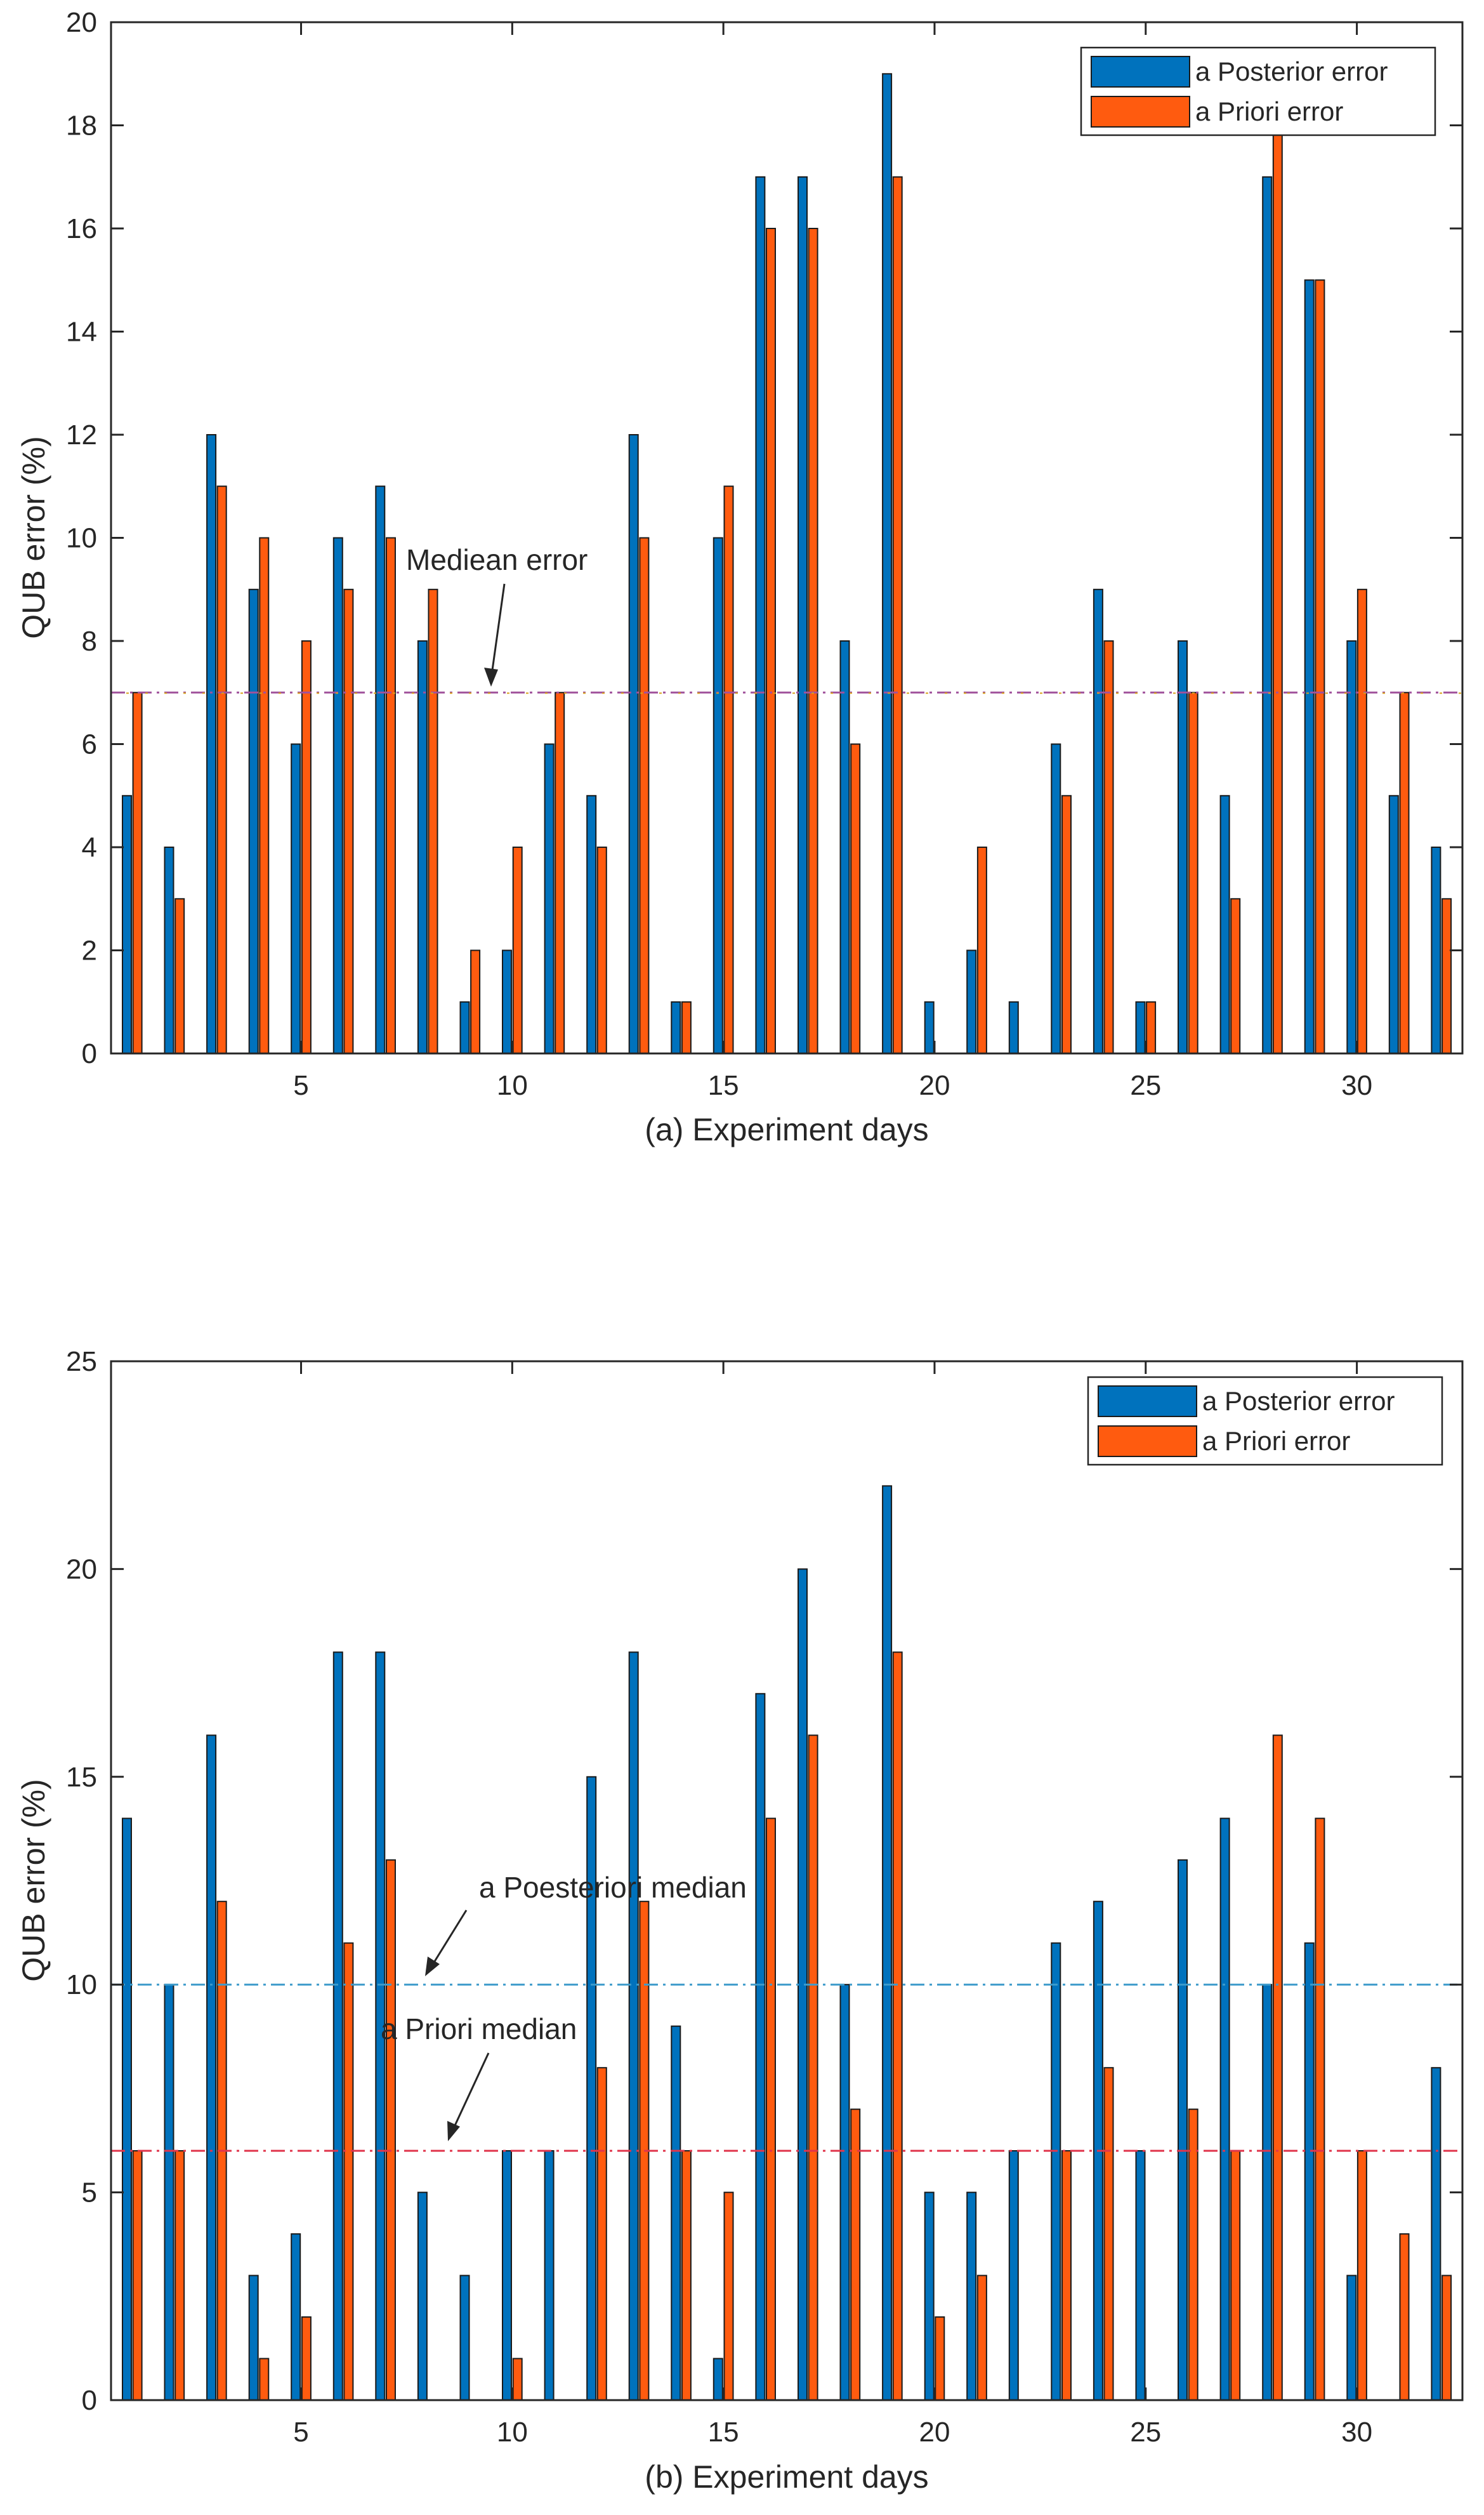 The image size is (1484, 2515). Describe the element at coordinates (90, 2400) in the screenshot. I see `chart-b-ytick-label-0: 0` at that location.